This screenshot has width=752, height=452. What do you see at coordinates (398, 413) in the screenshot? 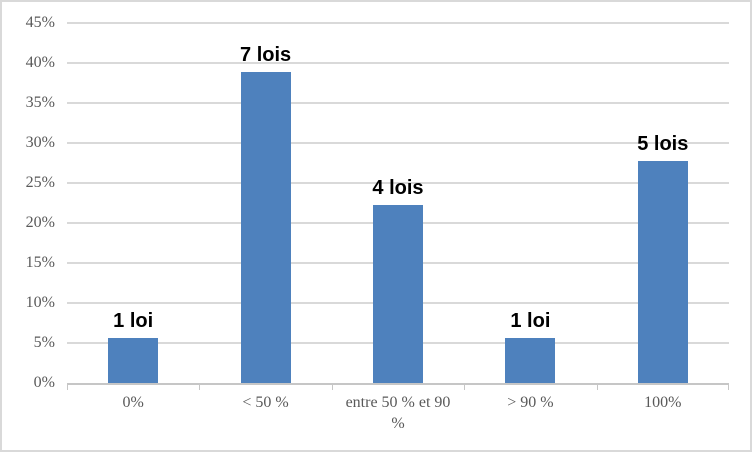
I see `x-axis-category-label: entre 50 % et 90 %` at bounding box center [398, 413].